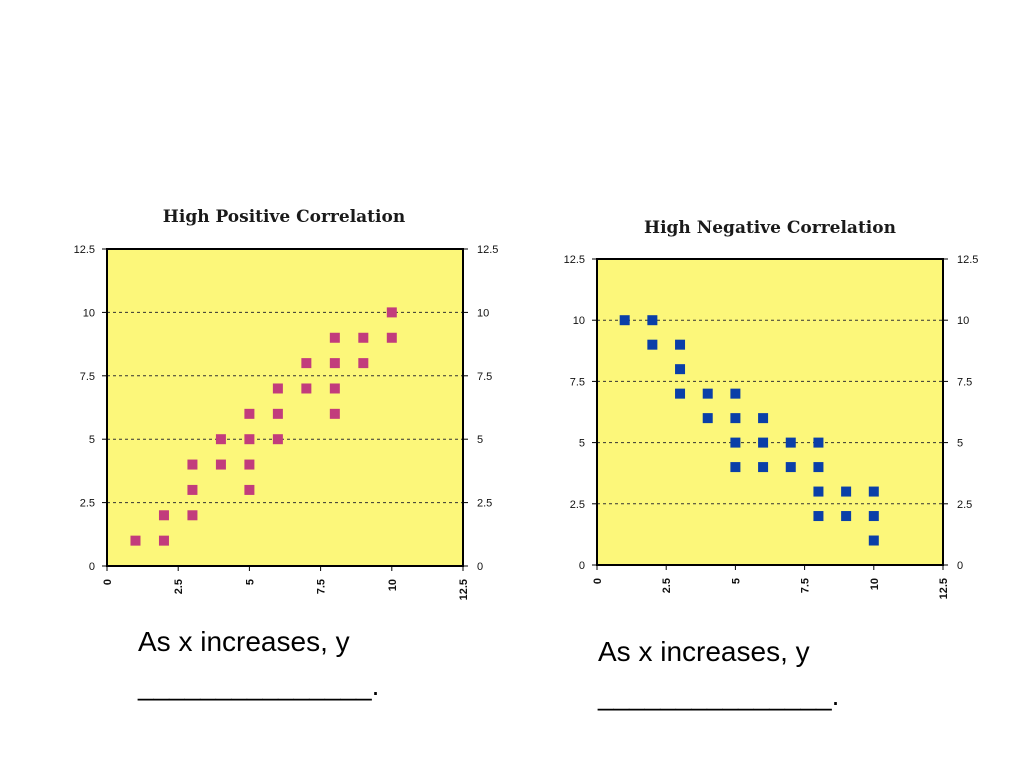 The image size is (1024, 768). I want to click on plot-area-negative, so click(770, 412).